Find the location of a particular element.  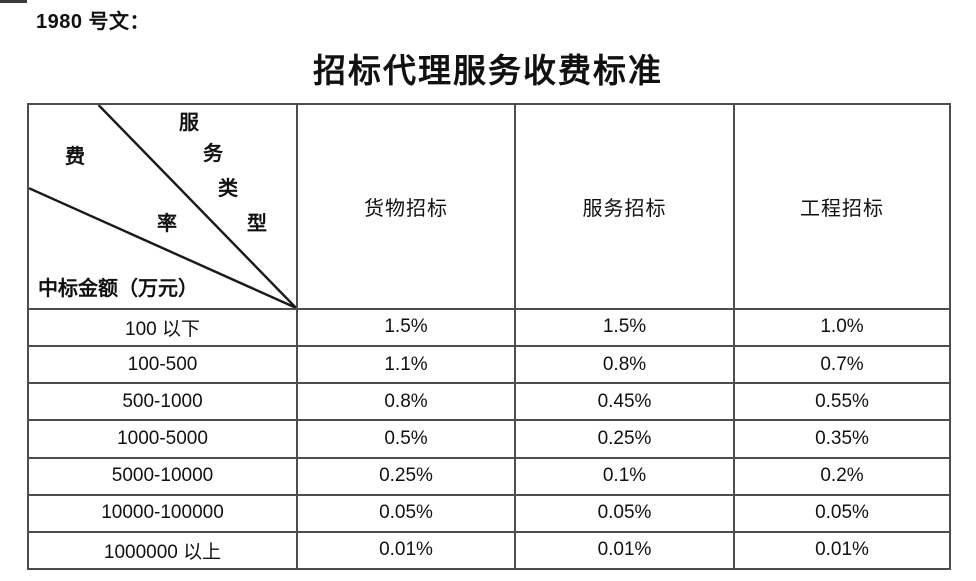

diagonal-lines is located at coordinates (162, 206).